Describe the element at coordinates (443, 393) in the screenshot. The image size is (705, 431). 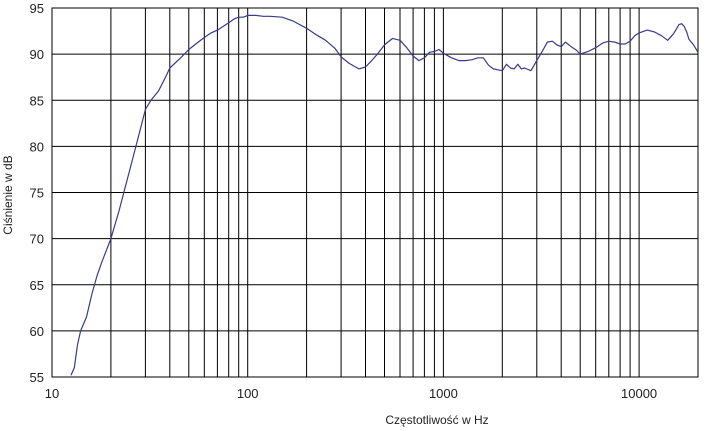
I see `x-tick-label: 1000` at that location.